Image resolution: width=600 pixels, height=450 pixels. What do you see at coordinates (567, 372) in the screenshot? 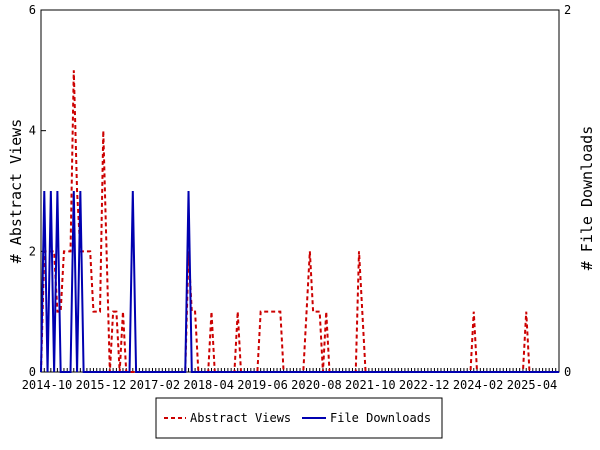
I see `y2-tick-label: 0` at bounding box center [567, 372].